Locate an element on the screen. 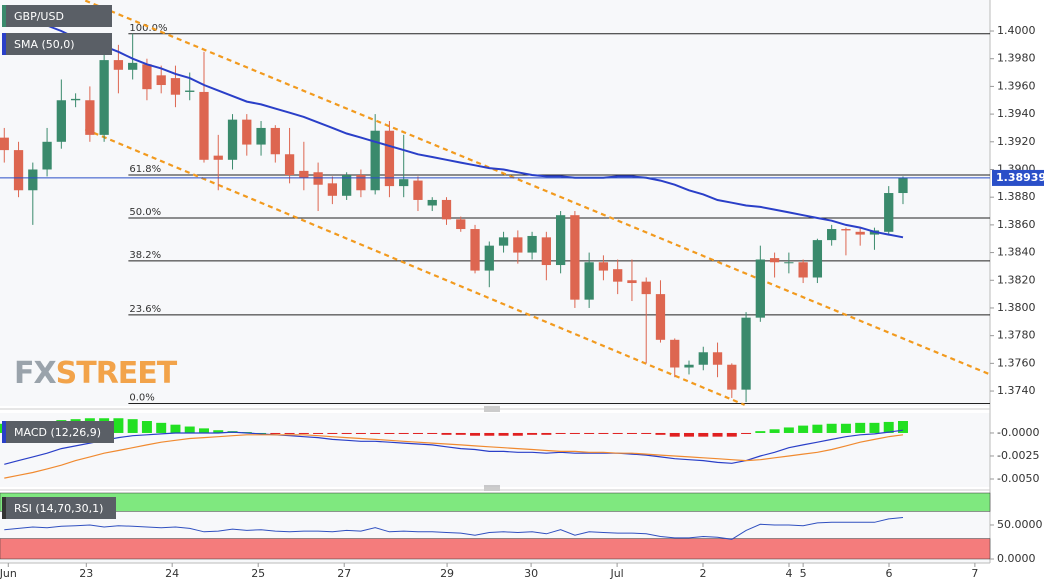  y-tick-label: -0.0000 is located at coordinates (1018, 432).